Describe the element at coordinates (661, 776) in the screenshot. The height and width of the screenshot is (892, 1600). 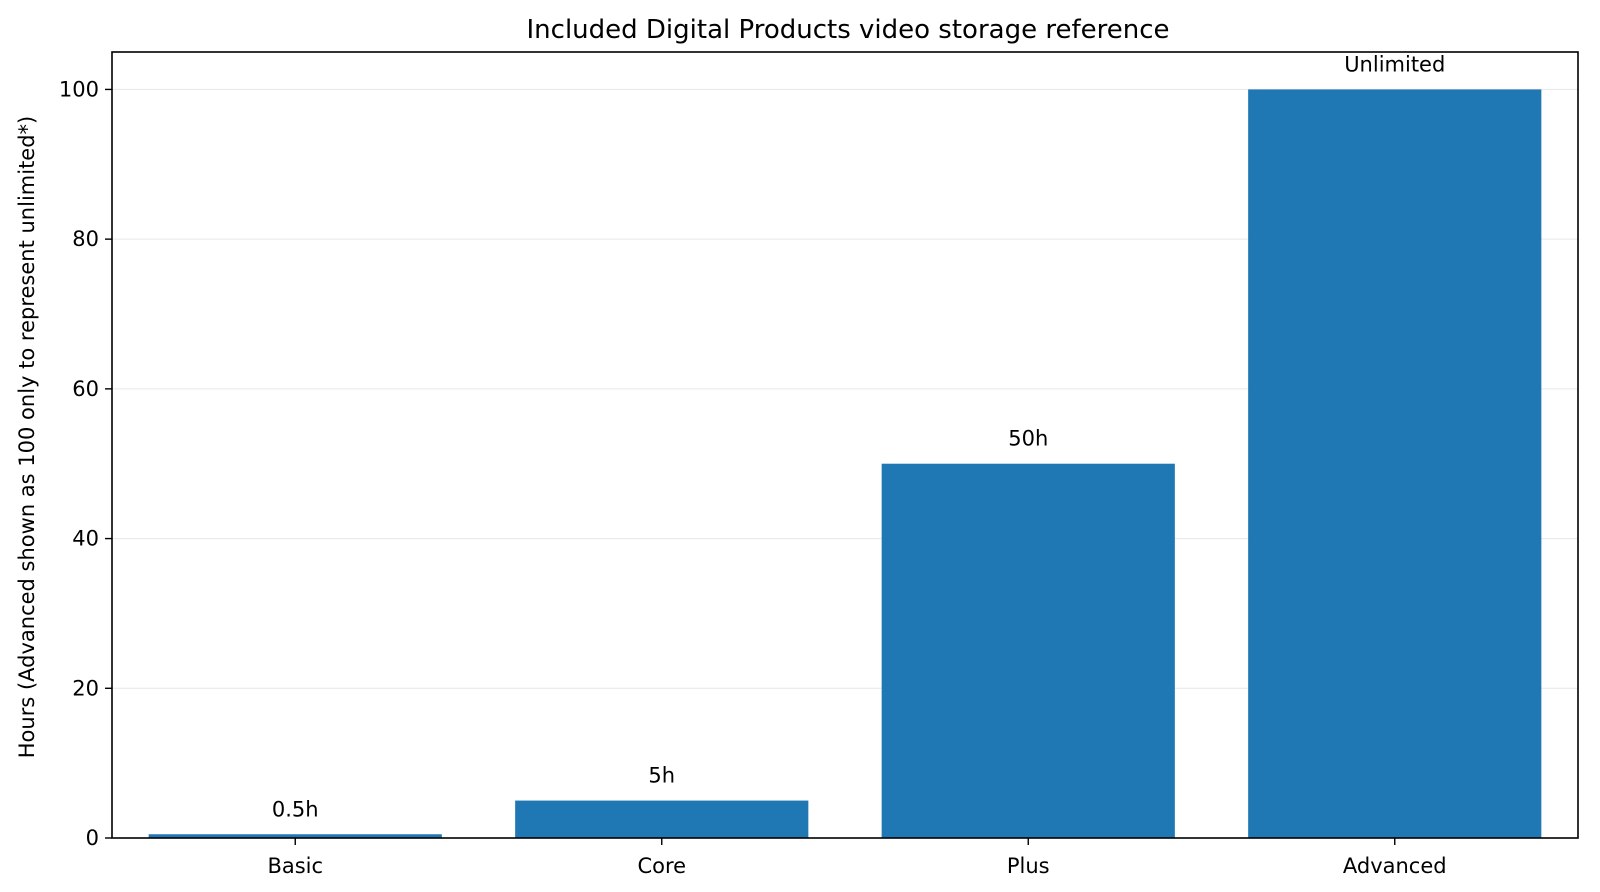
I see `data-label-core: 5h` at that location.